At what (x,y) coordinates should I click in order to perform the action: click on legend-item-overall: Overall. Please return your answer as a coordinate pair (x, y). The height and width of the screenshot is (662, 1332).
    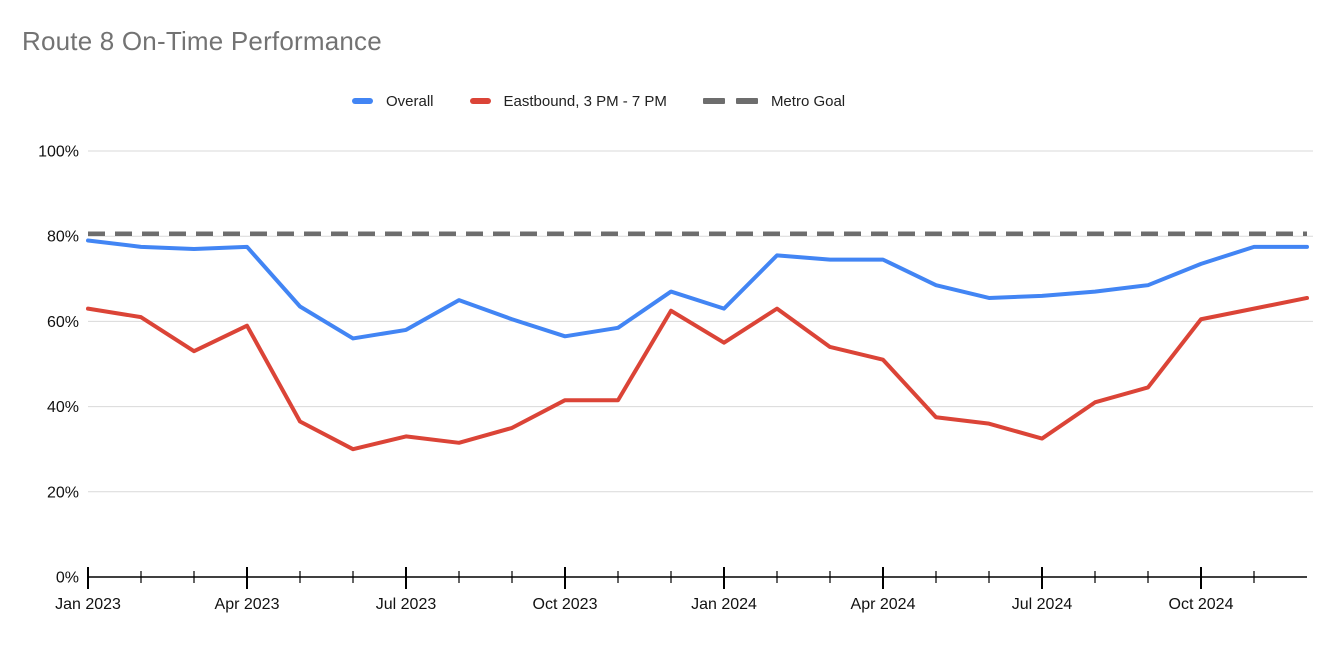
    Looking at the image, I should click on (393, 101).